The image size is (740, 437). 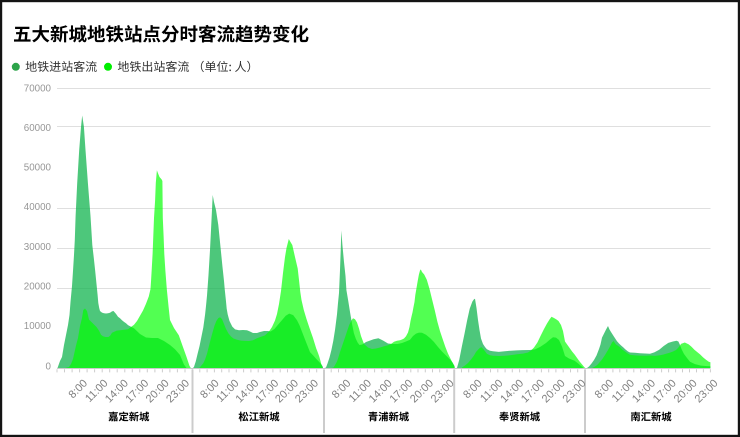 I want to click on svg-text: 40000, so click(x=38, y=207).